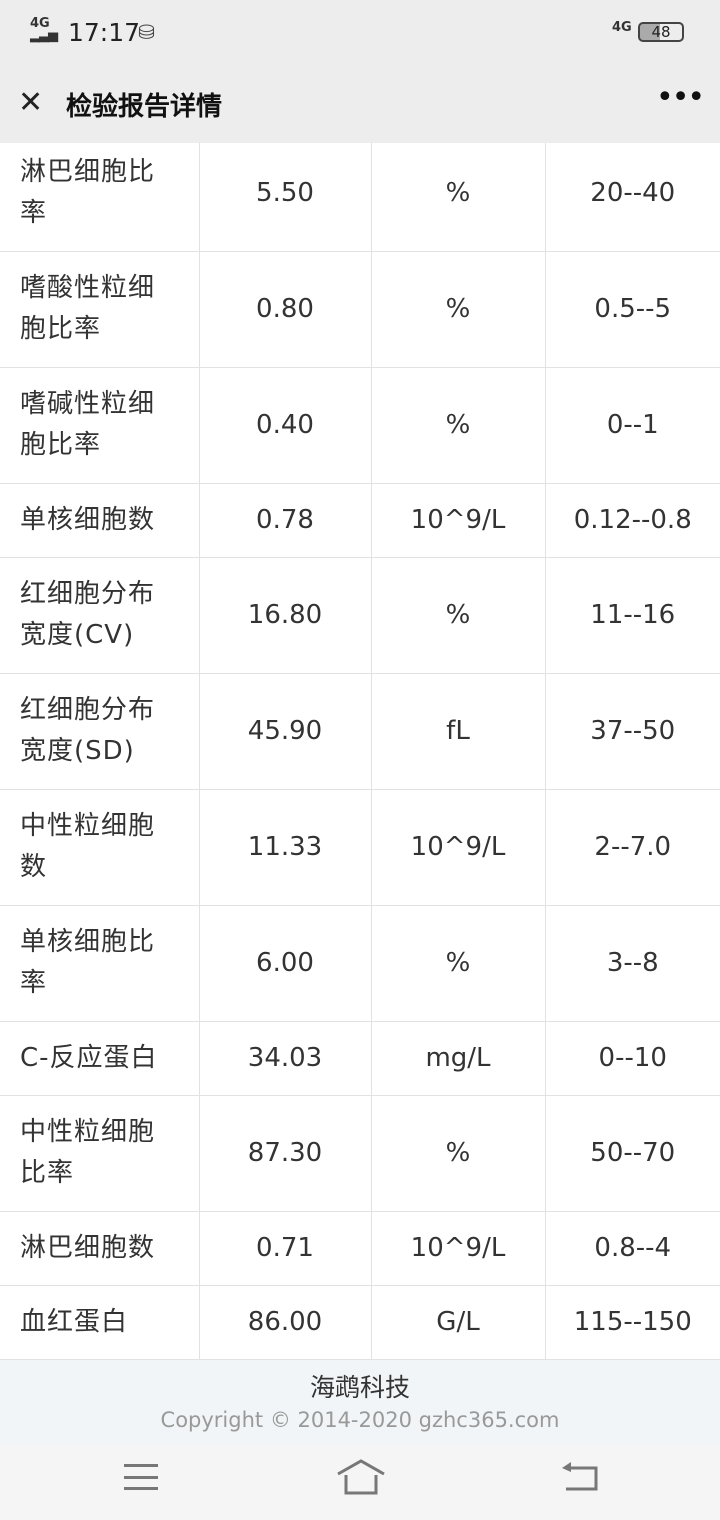  I want to click on item-value: 34.03, so click(285, 1058).